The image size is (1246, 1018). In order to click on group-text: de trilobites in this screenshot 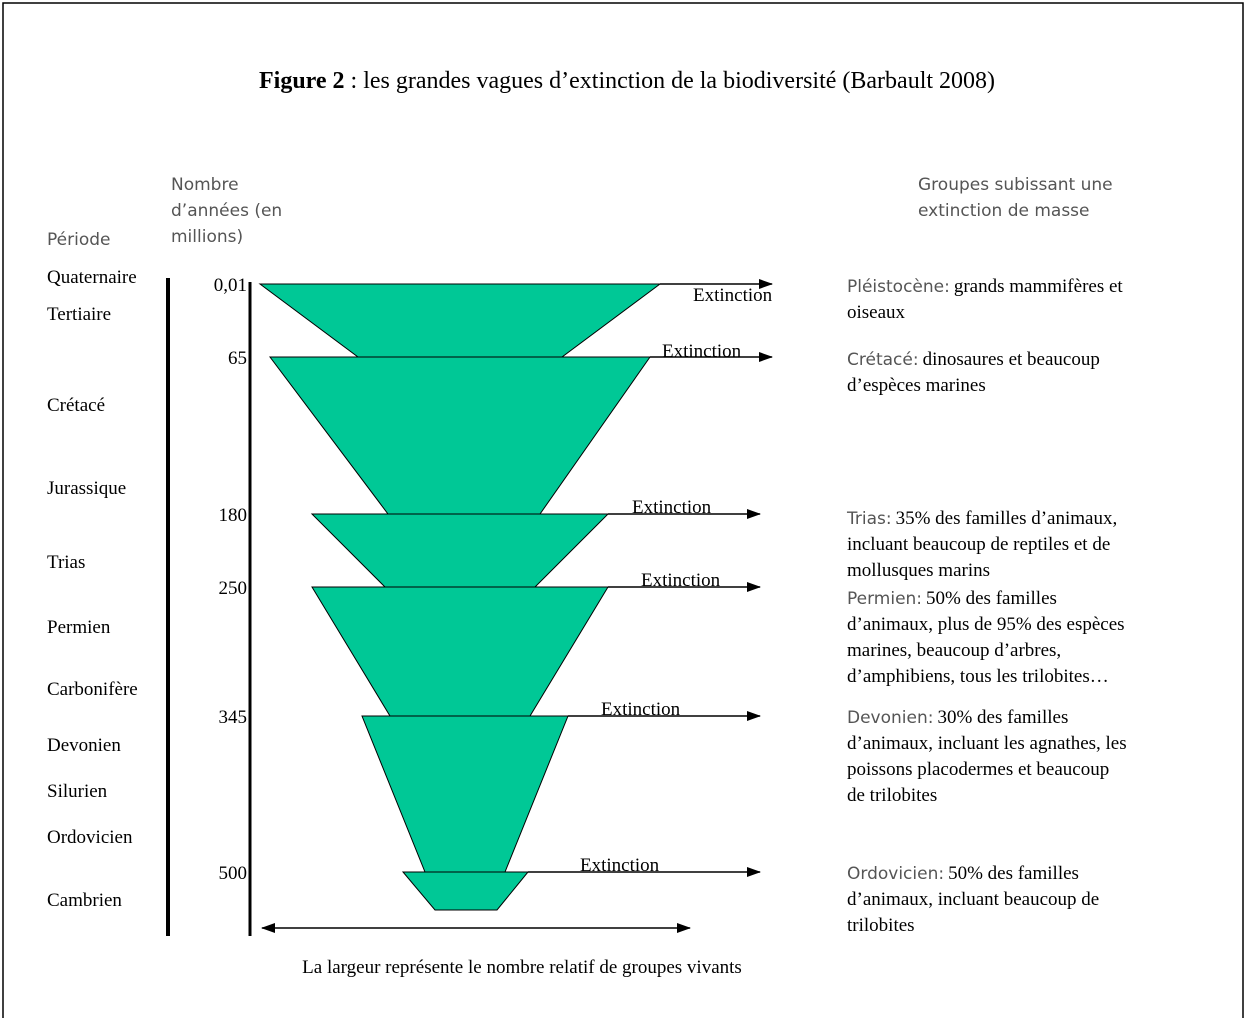, I will do `click(892, 795)`.